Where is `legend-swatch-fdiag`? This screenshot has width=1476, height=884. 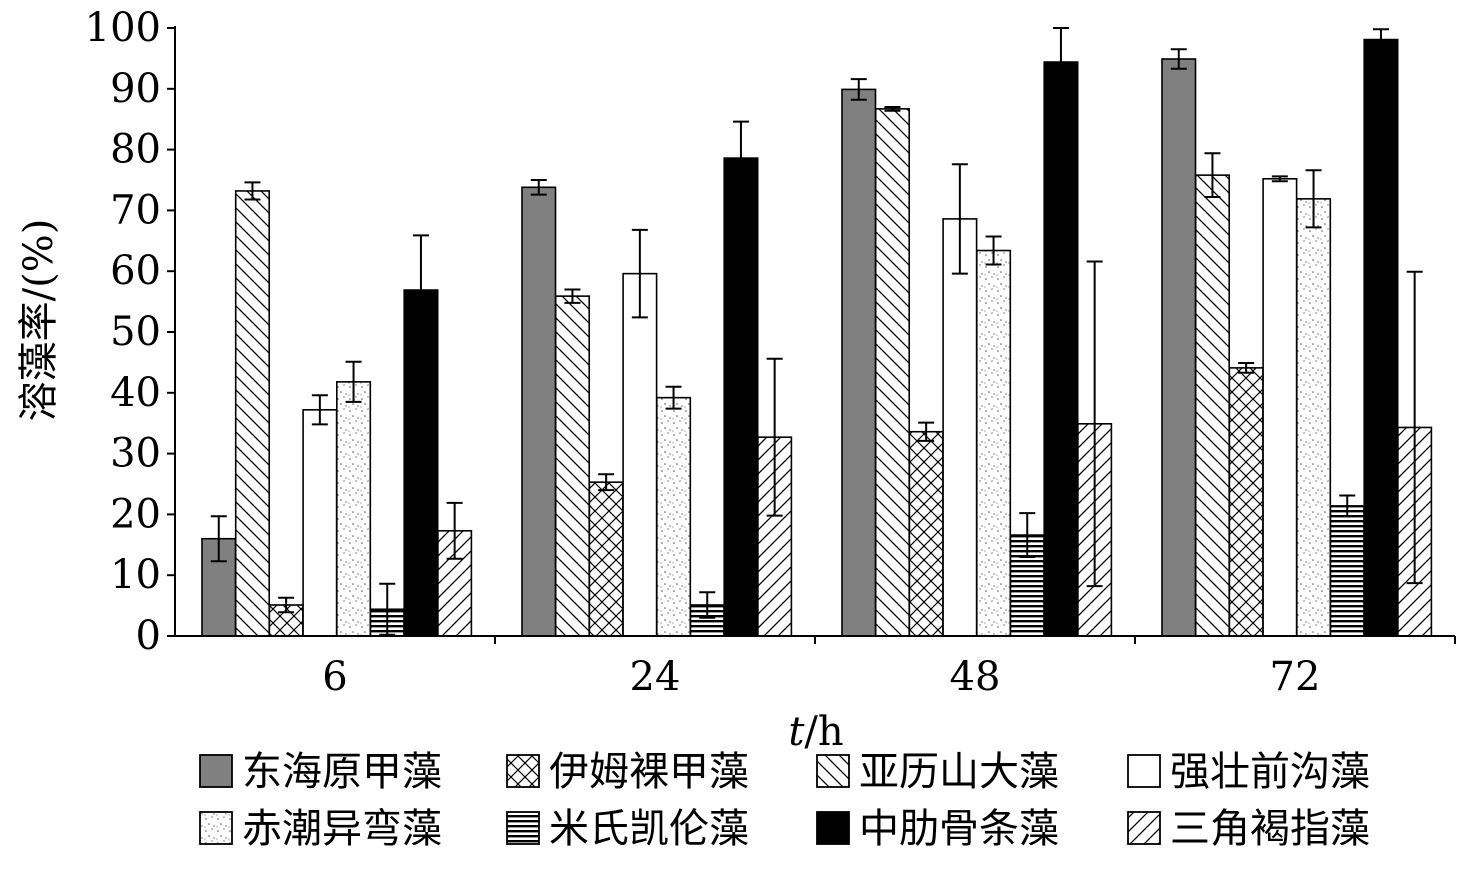
legend-swatch-fdiag is located at coordinates (1144, 828).